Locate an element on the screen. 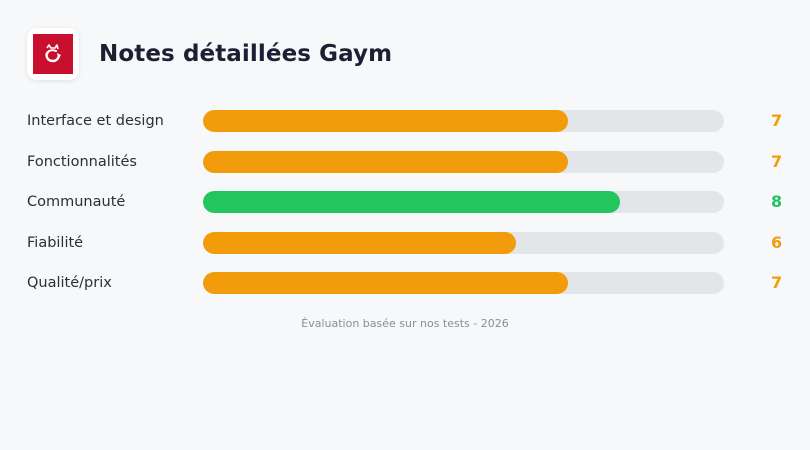 This screenshot has height=450, width=810. rating-label: Interface et design is located at coordinates (95, 121).